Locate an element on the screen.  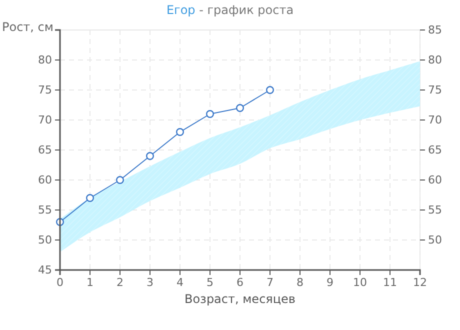
x-tick-label: 1 is located at coordinates (90, 282).